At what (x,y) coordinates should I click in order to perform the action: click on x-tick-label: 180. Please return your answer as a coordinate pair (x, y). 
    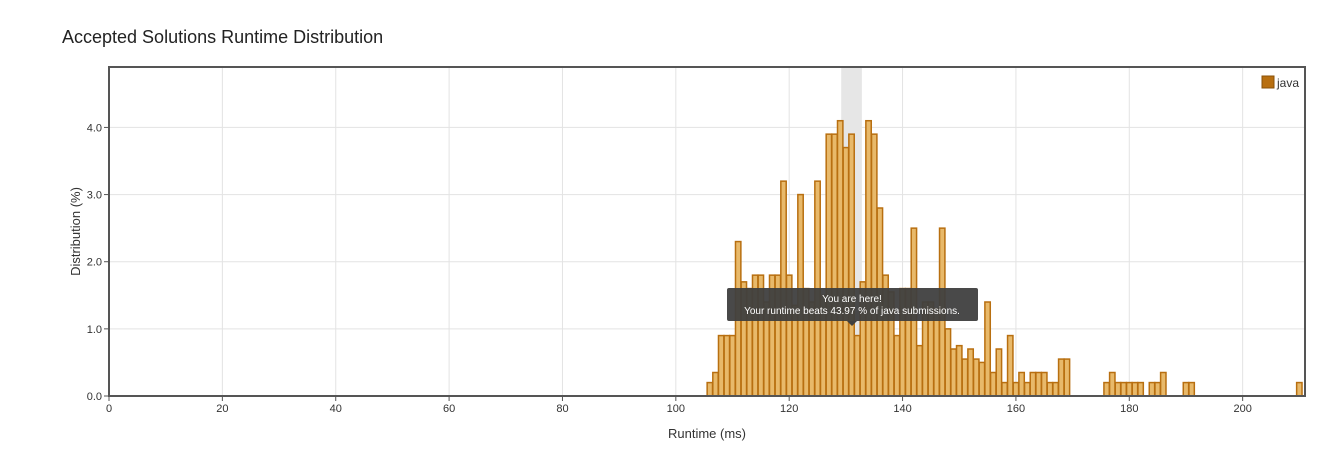
    Looking at the image, I should click on (1129, 409).